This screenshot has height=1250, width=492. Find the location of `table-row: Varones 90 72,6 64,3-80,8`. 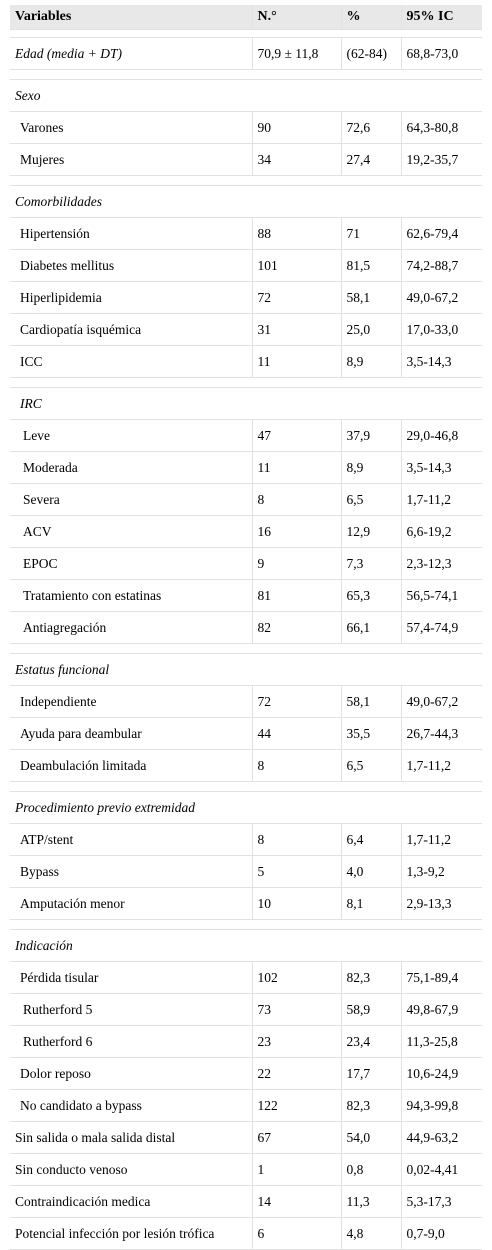

table-row: Varones 90 72,6 64,3-80,8 is located at coordinates (246, 127).